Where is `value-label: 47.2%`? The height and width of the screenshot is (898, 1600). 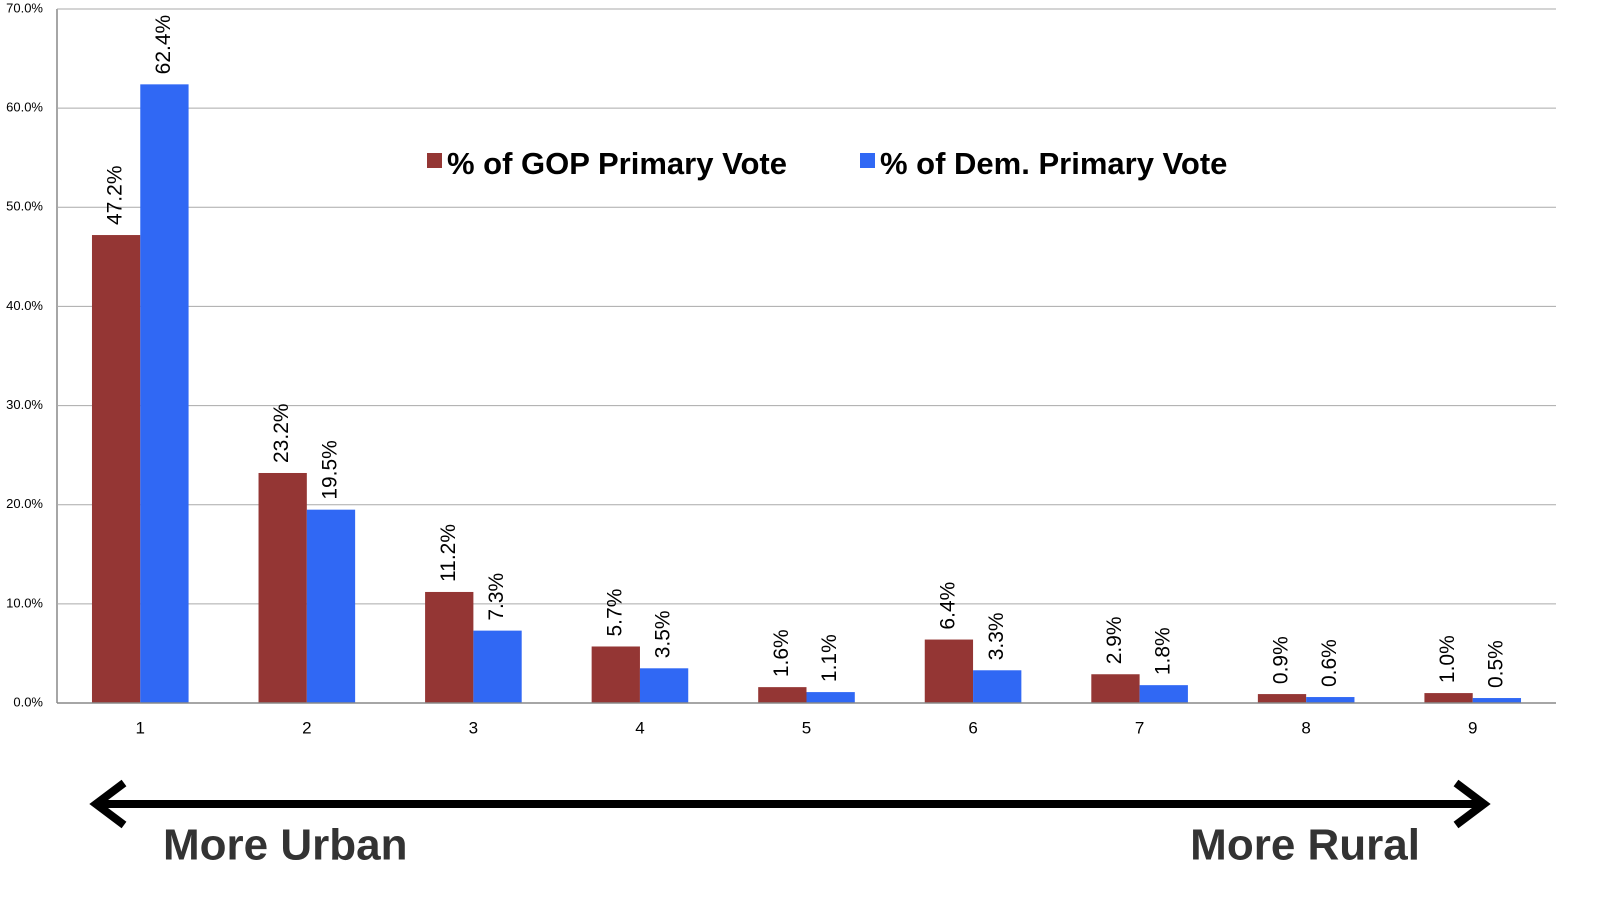
value-label: 47.2% is located at coordinates (115, 195).